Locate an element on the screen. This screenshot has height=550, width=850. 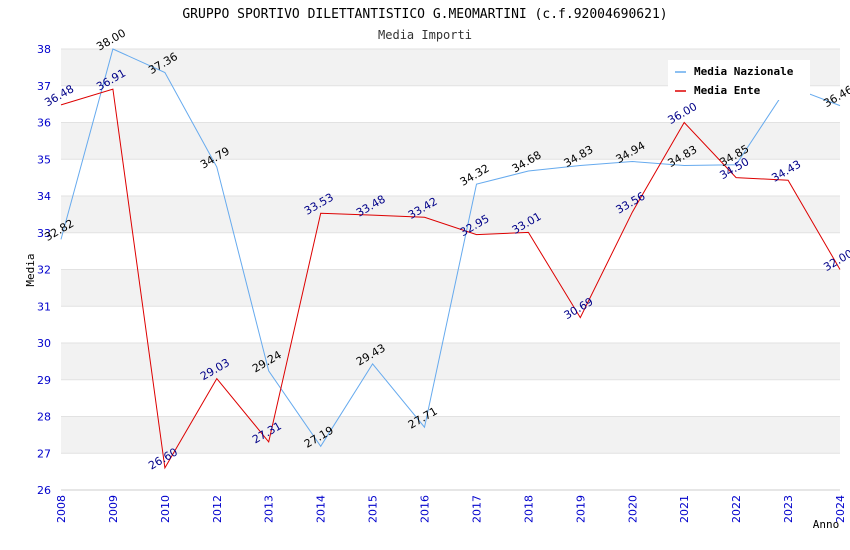
legend-label-ente: Media Ente is located at coordinates (727, 90).